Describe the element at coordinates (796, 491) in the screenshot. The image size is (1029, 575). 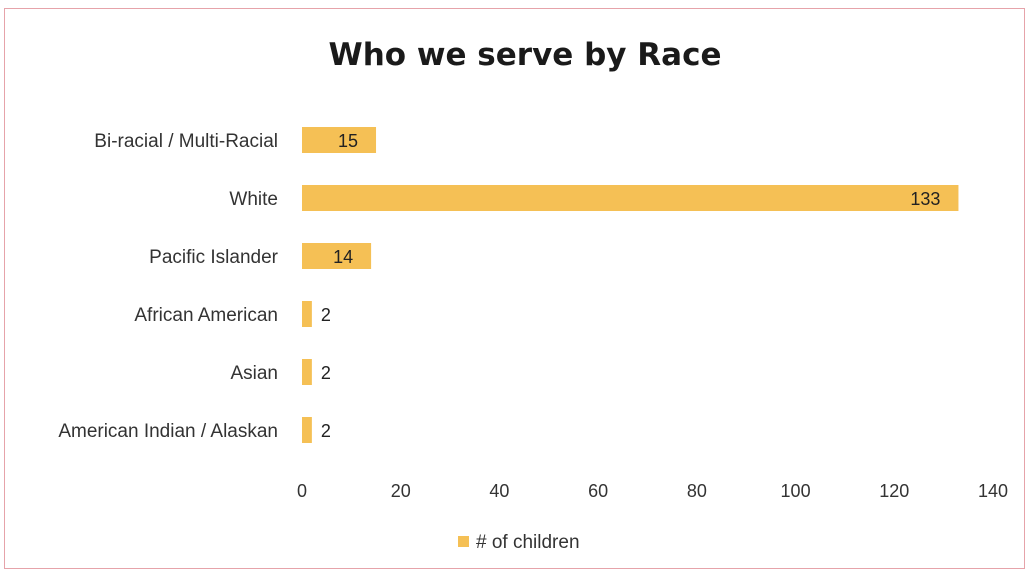
I see `x-tick-label: 100` at that location.